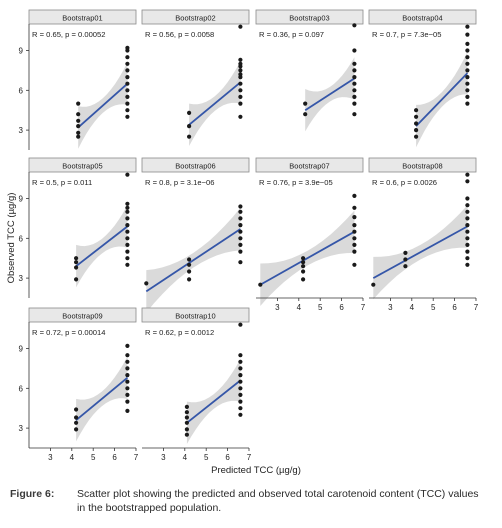 The height and width of the screenshot is (528, 502). Describe the element at coordinates (68, 332) in the screenshot. I see `correlation-annotation: R = 0.72, p = 0.00014` at that location.